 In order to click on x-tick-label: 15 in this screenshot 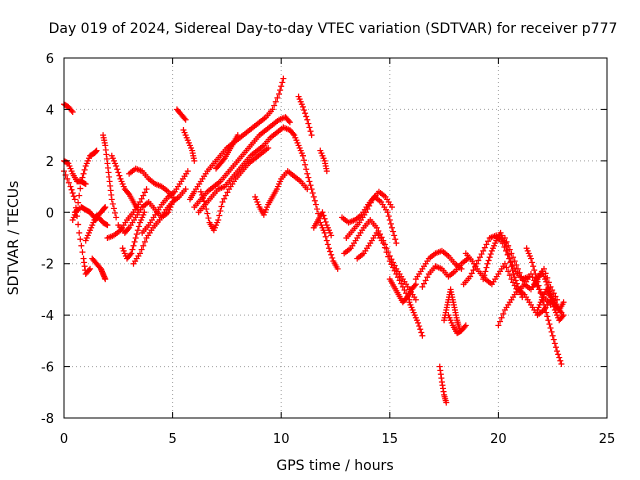, I will do `click(390, 439)`.